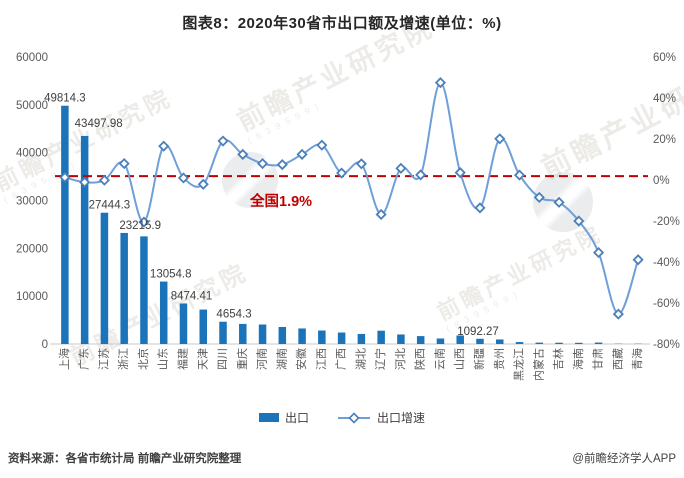 The width and height of the screenshot is (684, 478). I want to click on growth-marker-天津, so click(203, 184).